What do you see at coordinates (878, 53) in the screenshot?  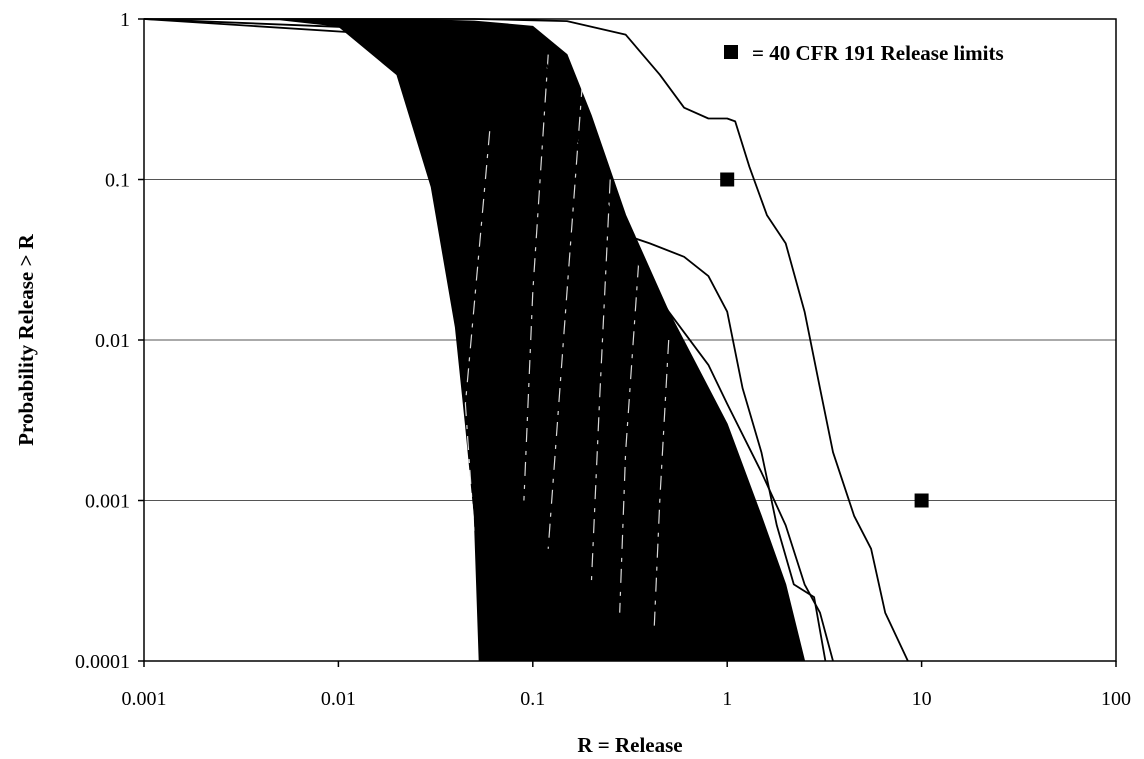 I see `legend-label: = 40 CFR 191 Release limits` at bounding box center [878, 53].